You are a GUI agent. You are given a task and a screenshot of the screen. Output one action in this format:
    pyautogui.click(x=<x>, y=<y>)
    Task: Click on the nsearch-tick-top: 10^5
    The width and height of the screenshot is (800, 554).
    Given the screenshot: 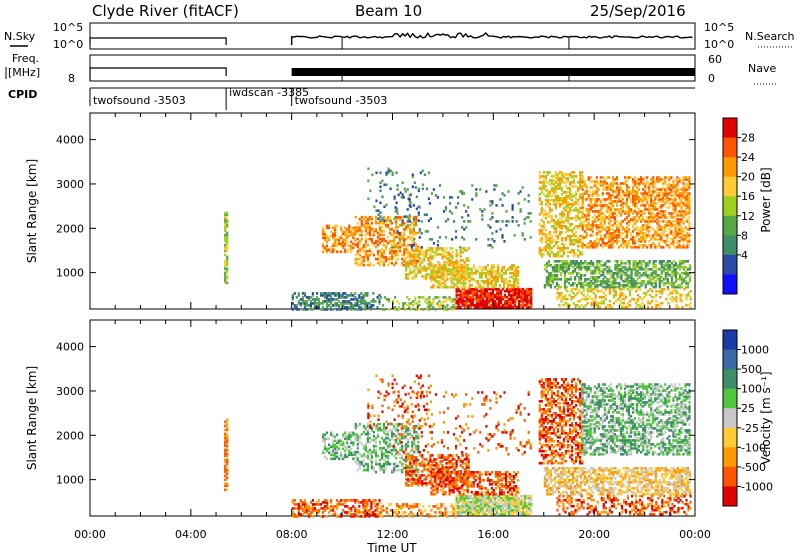 What is the action you would take?
    pyautogui.click(x=719, y=27)
    